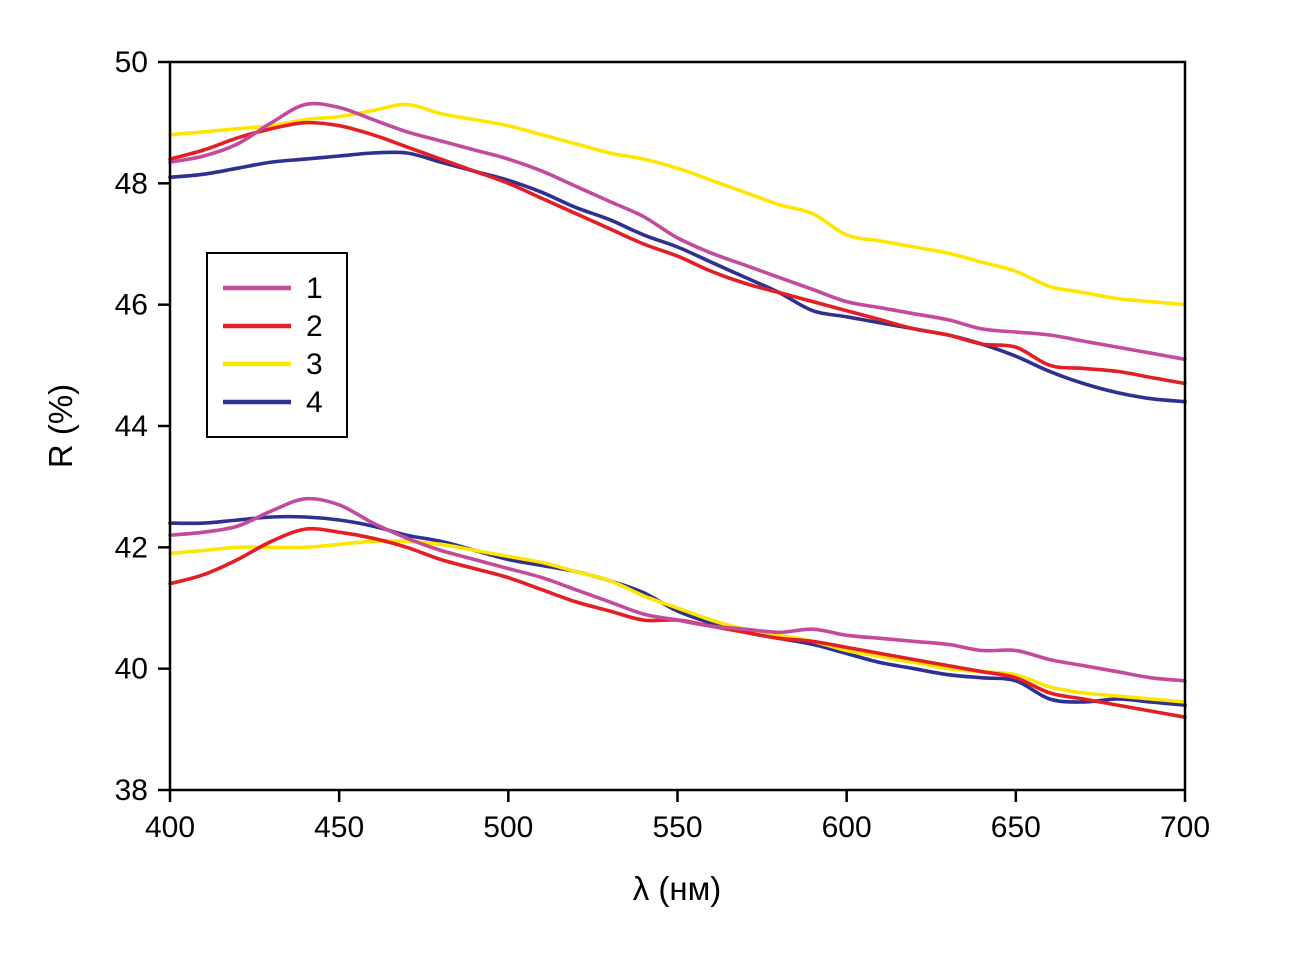 The width and height of the screenshot is (1290, 967). Describe the element at coordinates (677, 827) in the screenshot. I see `x-axis-tick-label: 550` at that location.